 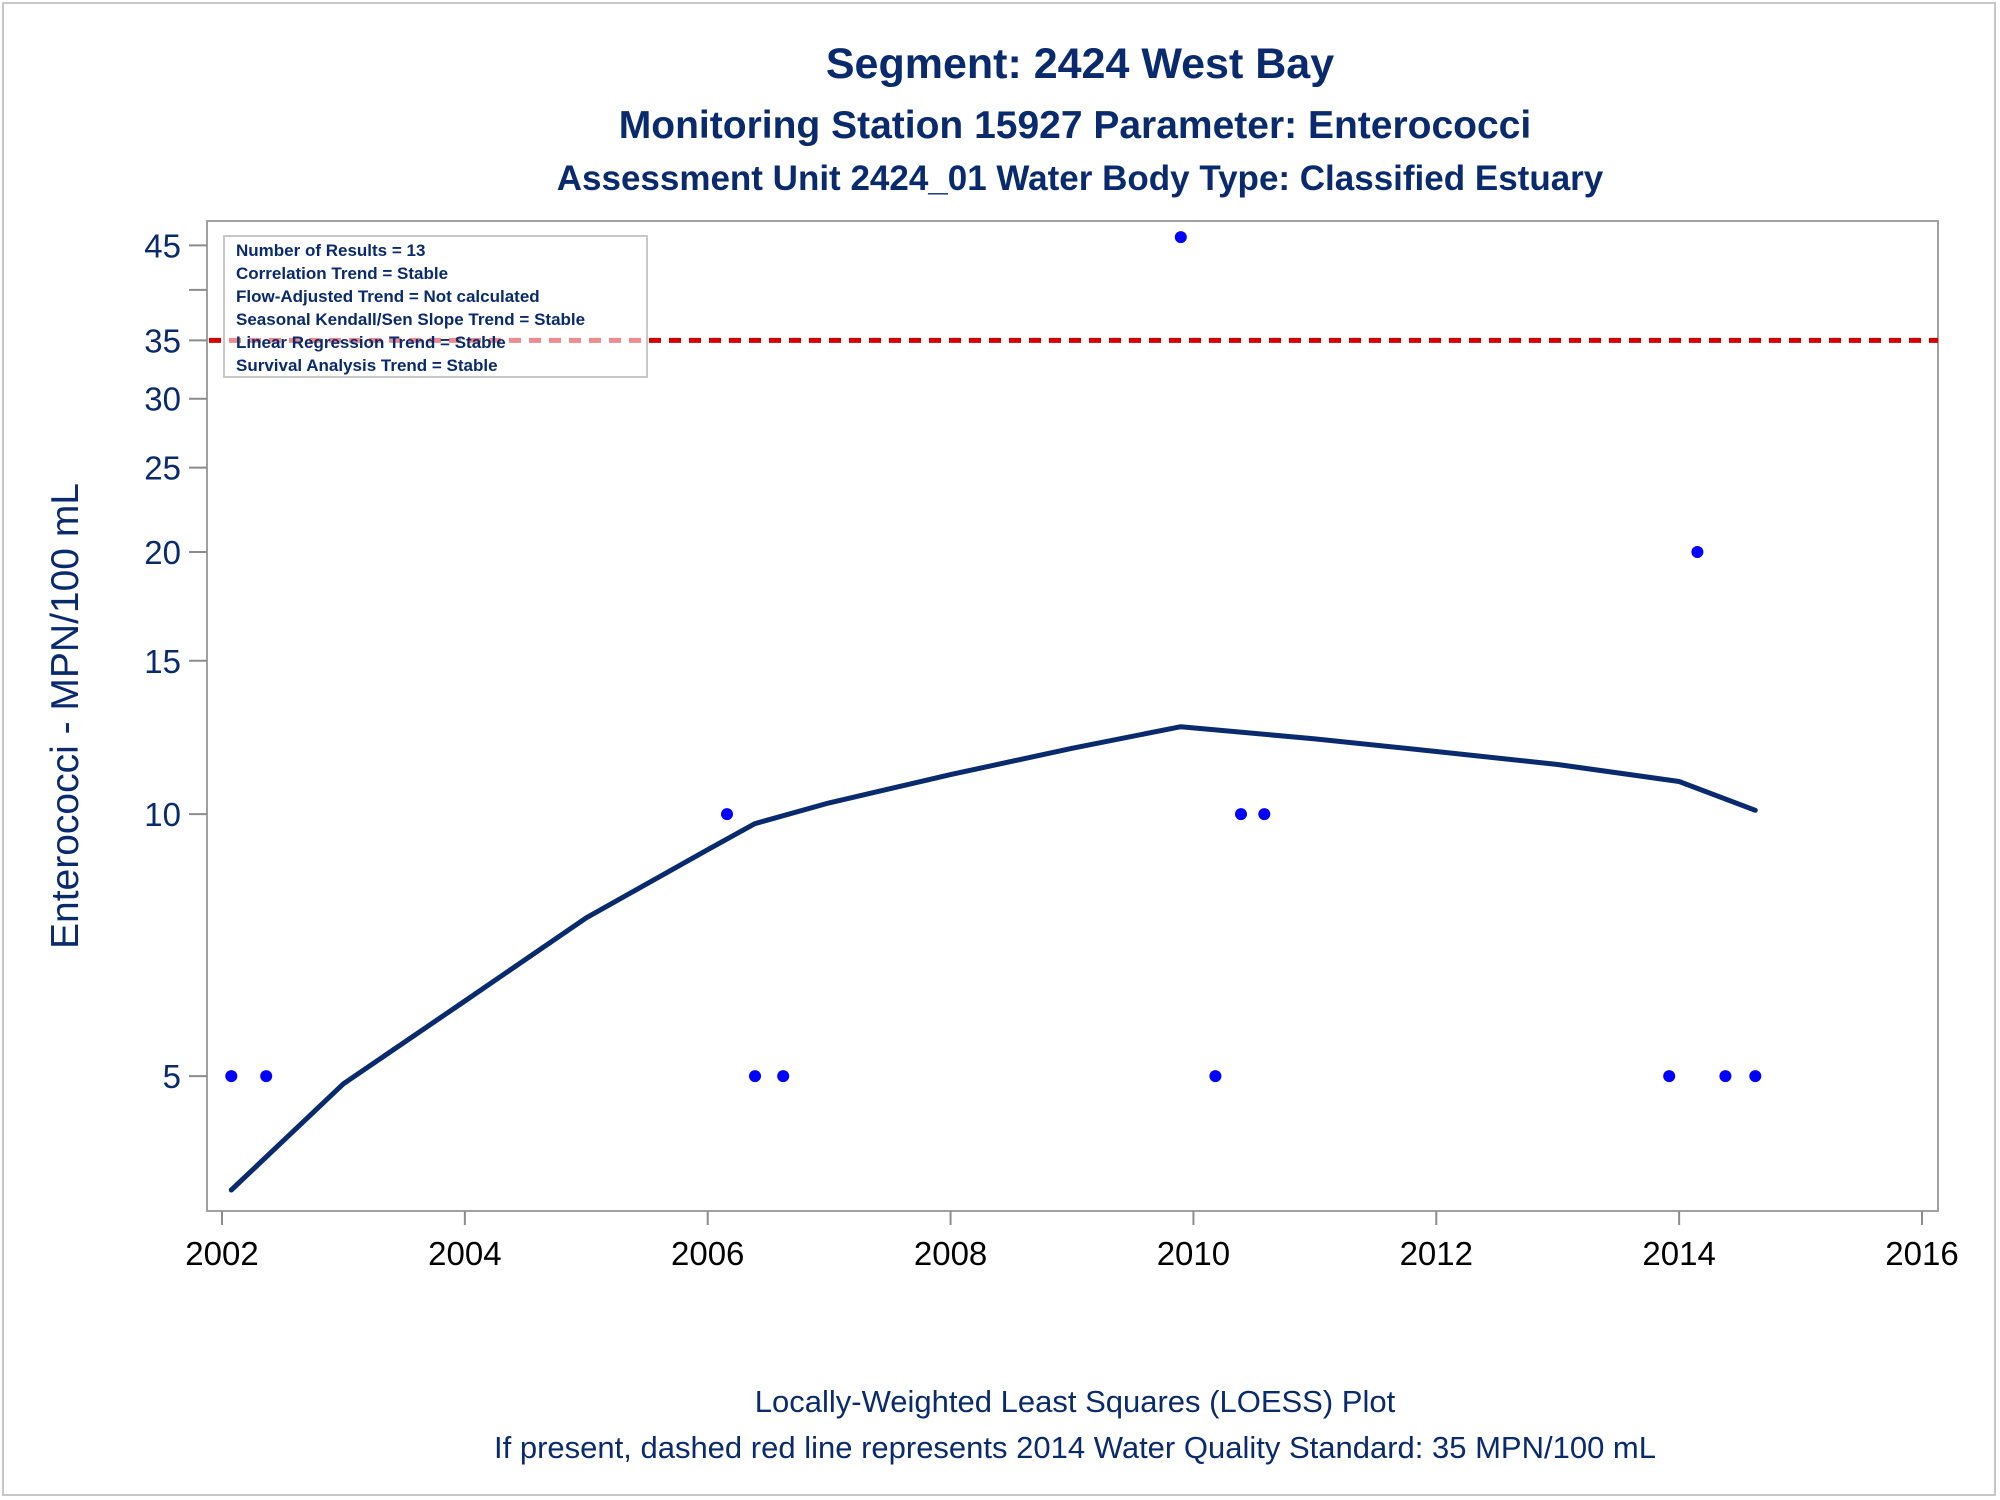 What do you see at coordinates (1921, 1253) in the screenshot?
I see `x-tick-label: 2016` at bounding box center [1921, 1253].